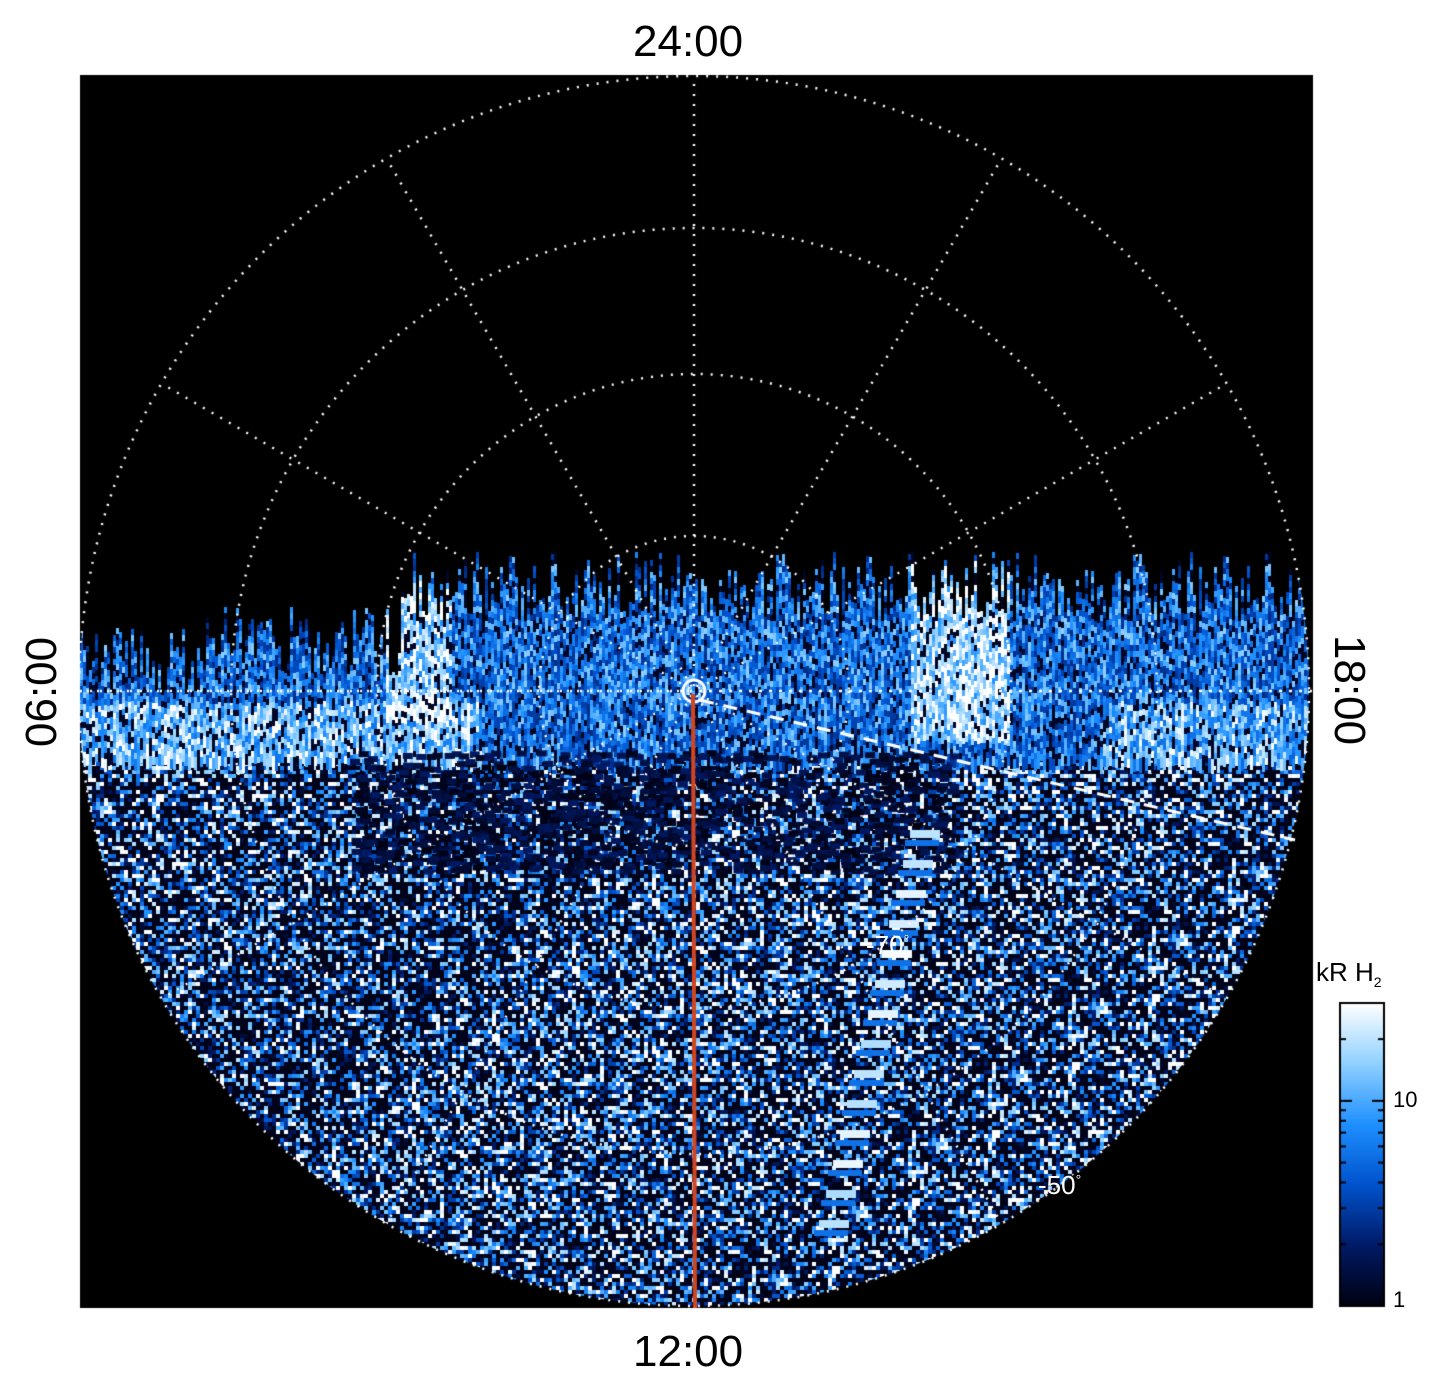  Describe the element at coordinates (688, 41) in the screenshot. I see `local-time-label-midnight: 24:00` at that location.